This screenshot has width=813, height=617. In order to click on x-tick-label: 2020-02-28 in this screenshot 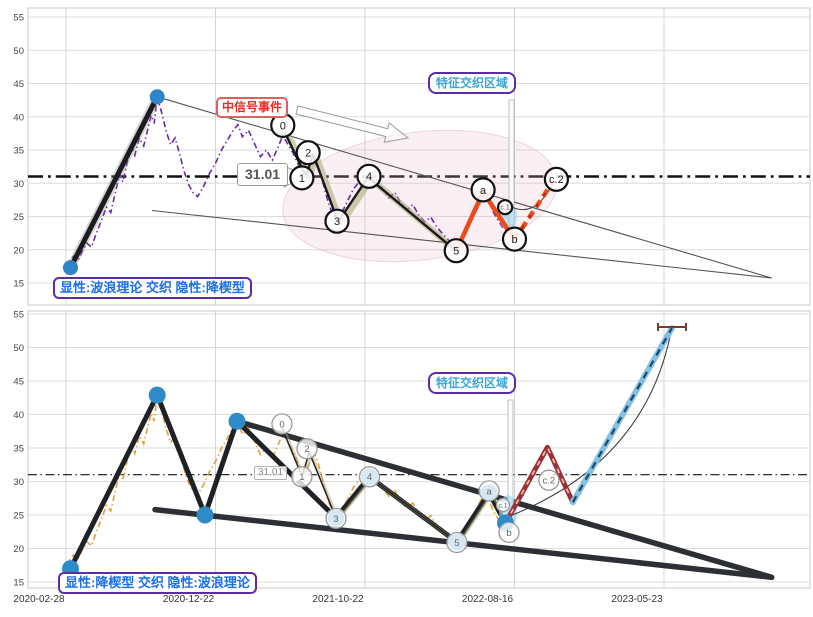, I will do `click(39, 599)`.